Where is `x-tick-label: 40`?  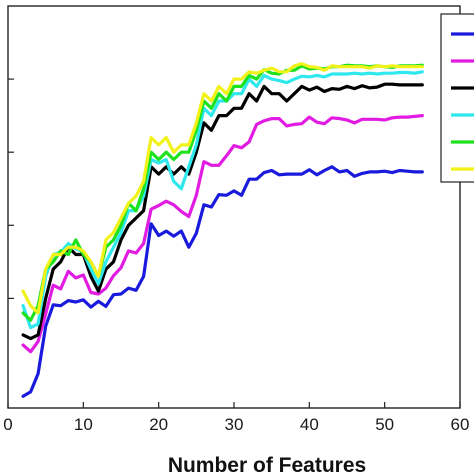
x-tick-label: 40 is located at coordinates (309, 424).